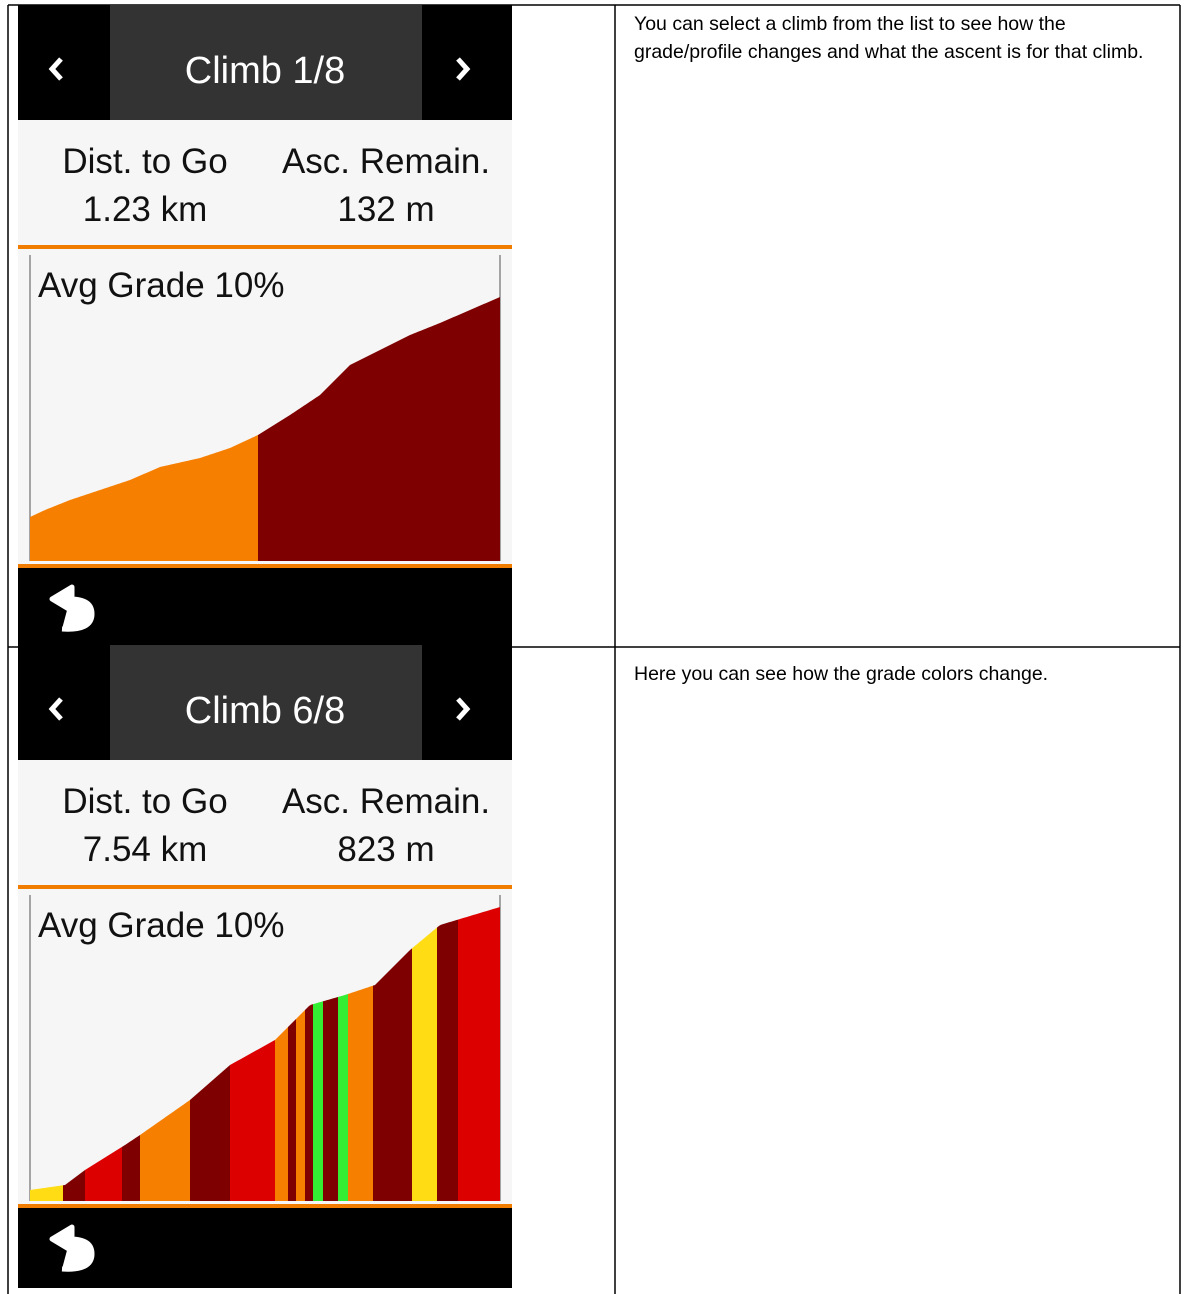 This screenshot has height=1294, width=1188. Describe the element at coordinates (265, 71) in the screenshot. I see `screen-title: Climb 1/8` at that location.